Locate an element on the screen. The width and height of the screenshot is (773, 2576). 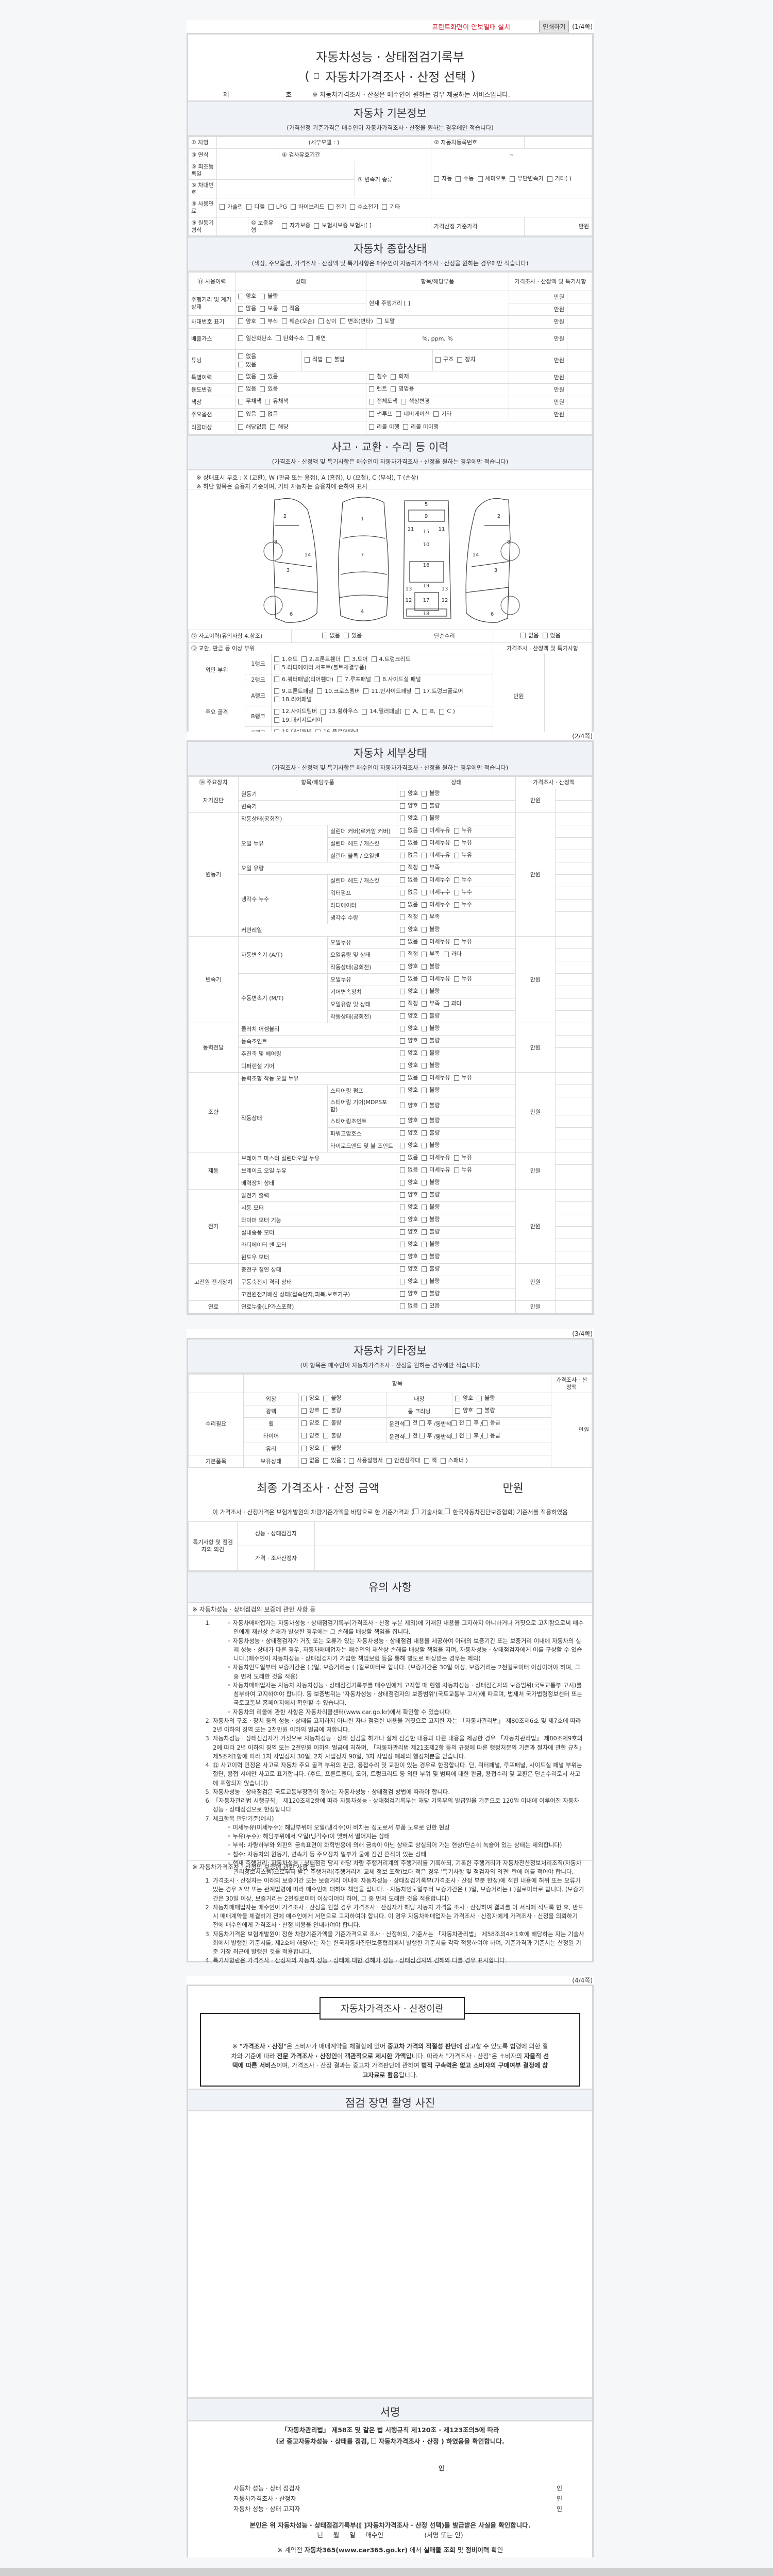
final-price-unit: 만원 is located at coordinates (513, 1489).